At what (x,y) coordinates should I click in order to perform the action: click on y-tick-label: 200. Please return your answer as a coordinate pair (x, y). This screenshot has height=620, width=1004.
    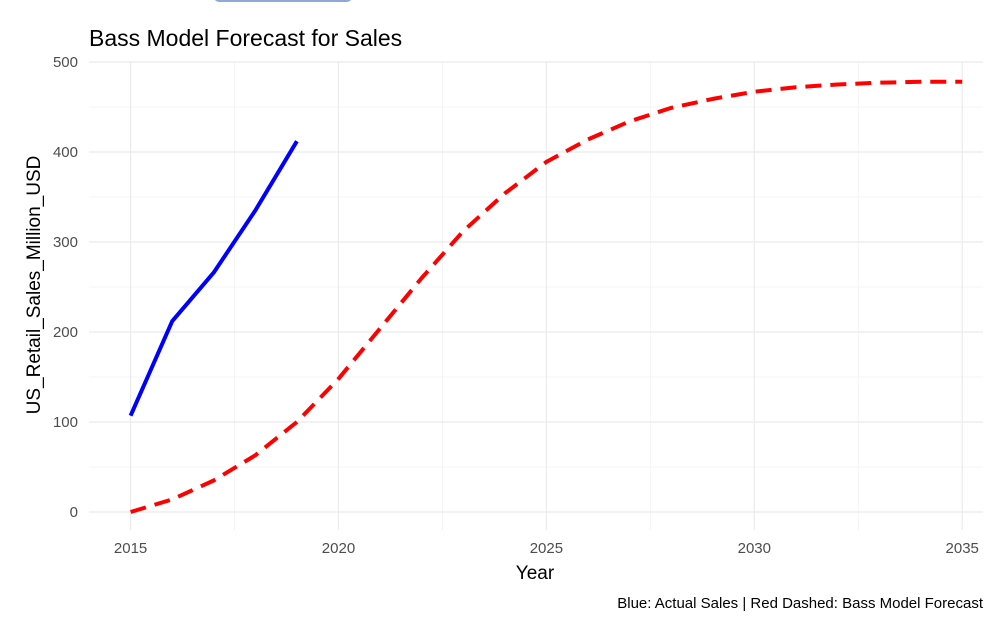
    Looking at the image, I should click on (65, 332).